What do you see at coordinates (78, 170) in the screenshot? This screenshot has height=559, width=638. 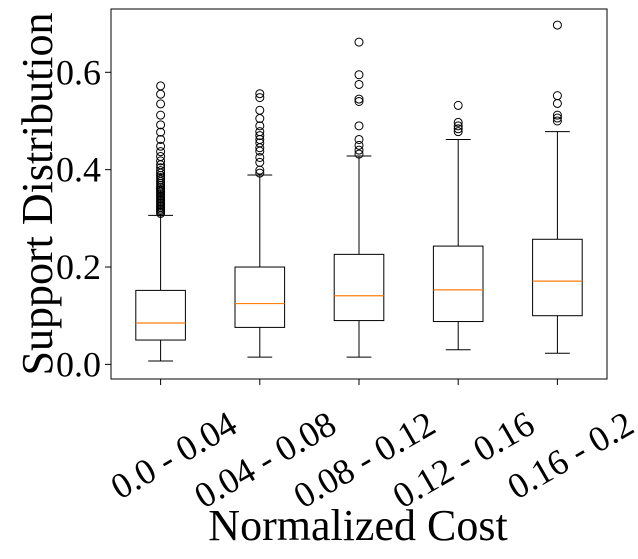 I see `y-tick-label: 0.4` at bounding box center [78, 170].